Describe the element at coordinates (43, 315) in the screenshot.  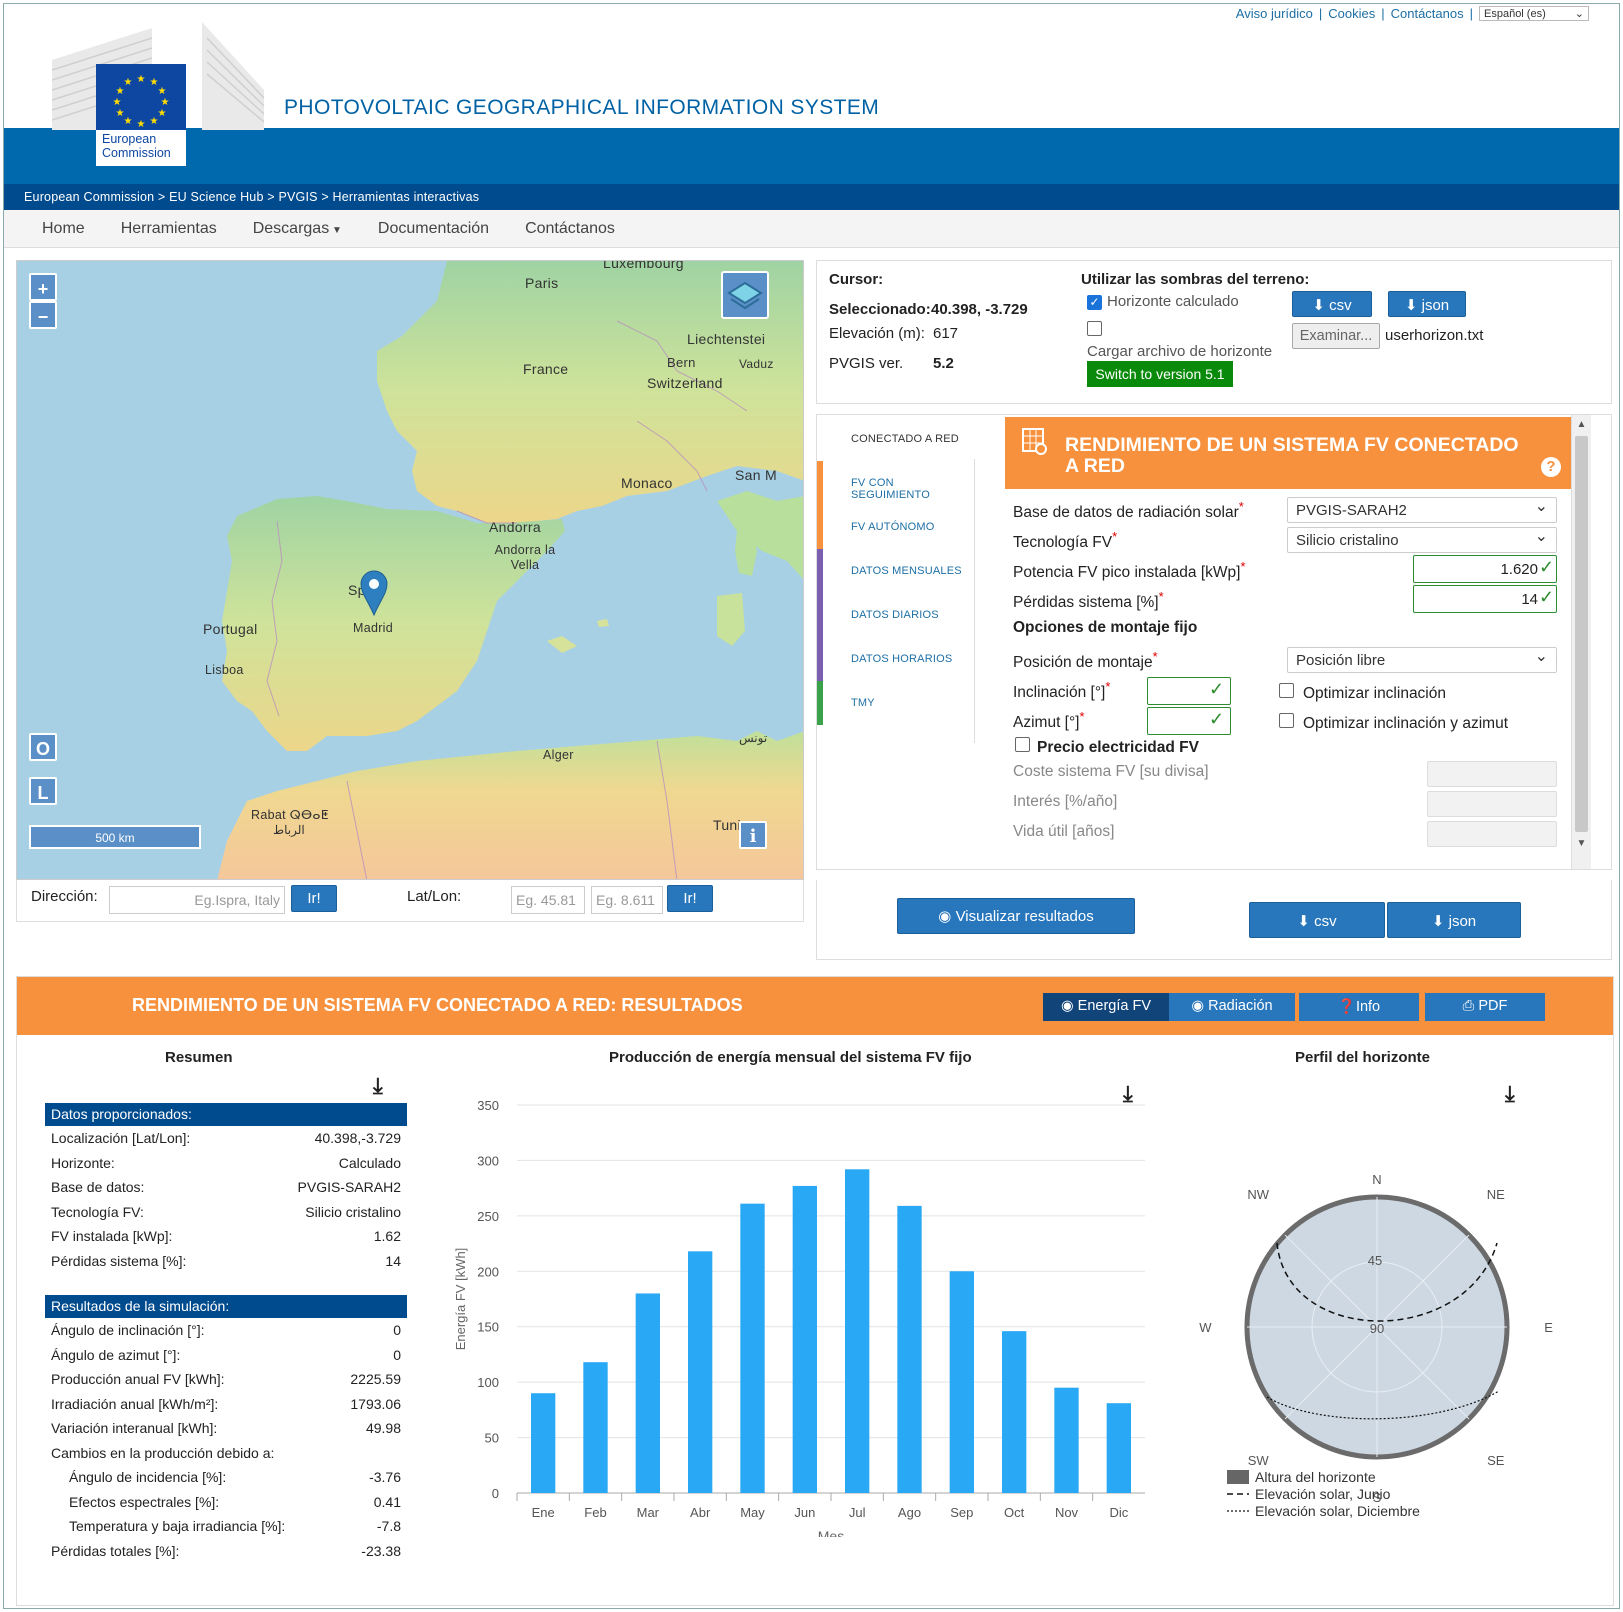
I see `zoom-out-button: −` at that location.